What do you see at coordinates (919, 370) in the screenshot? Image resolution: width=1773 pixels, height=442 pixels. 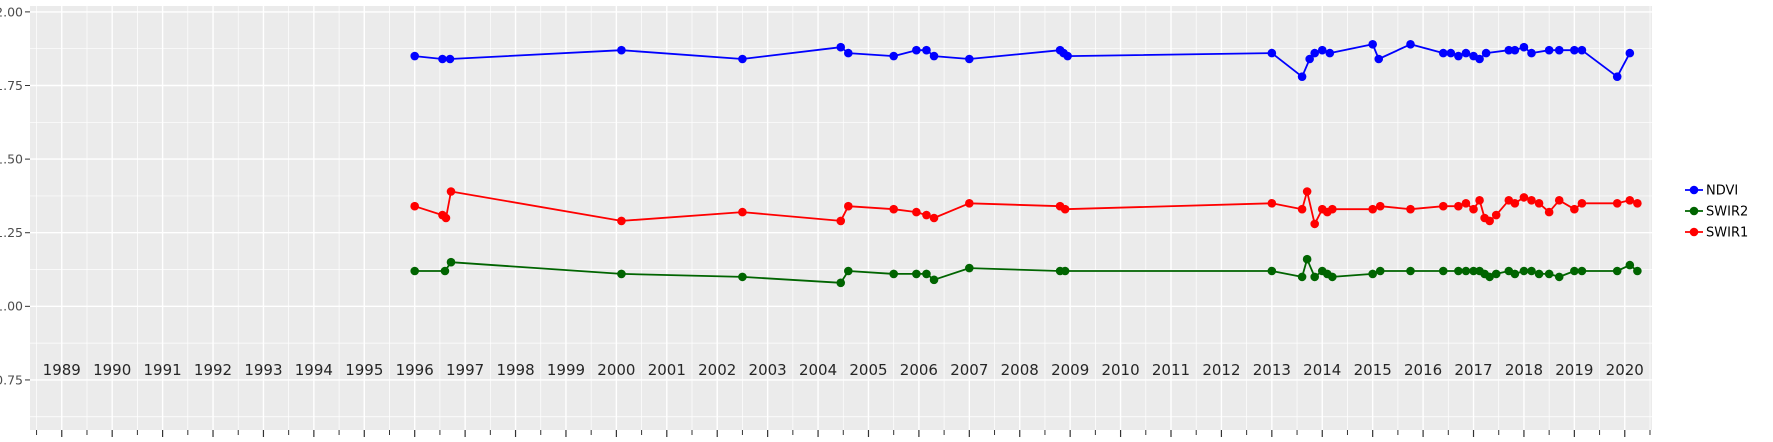 I see `x-tick-label: 2006` at bounding box center [919, 370].